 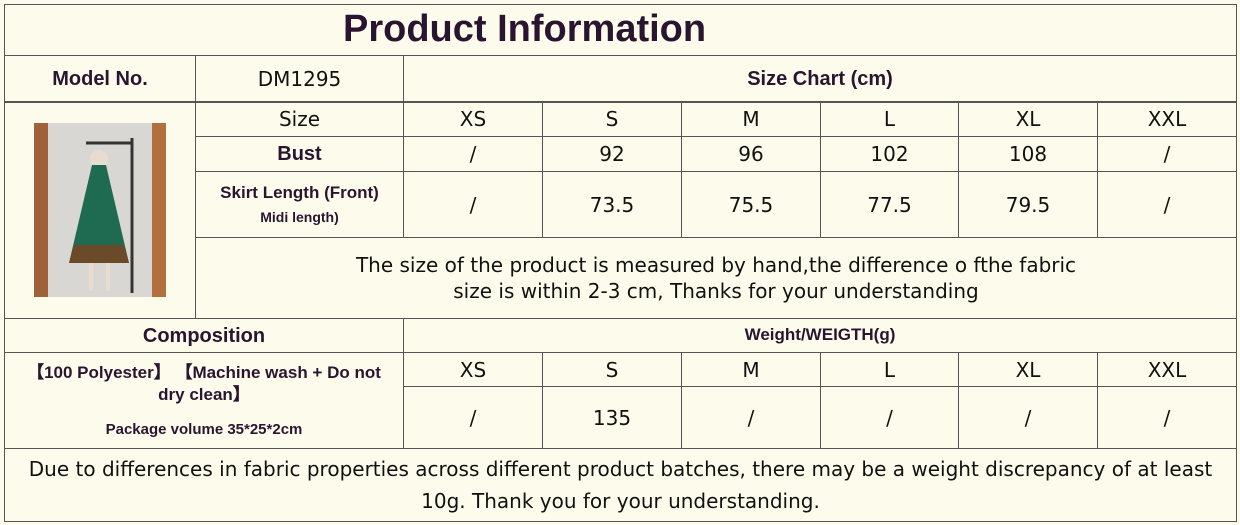 I want to click on size-header: Size, so click(x=299, y=119).